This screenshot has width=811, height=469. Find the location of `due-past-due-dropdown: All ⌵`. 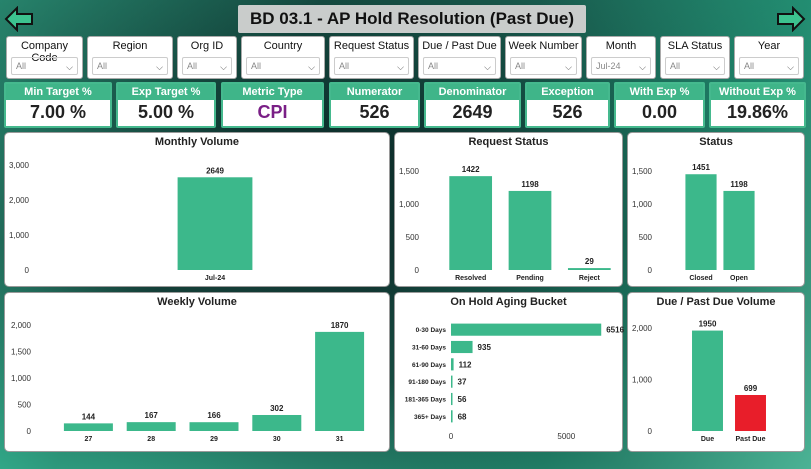

due-past-due-dropdown: All ⌵ is located at coordinates (459, 66).